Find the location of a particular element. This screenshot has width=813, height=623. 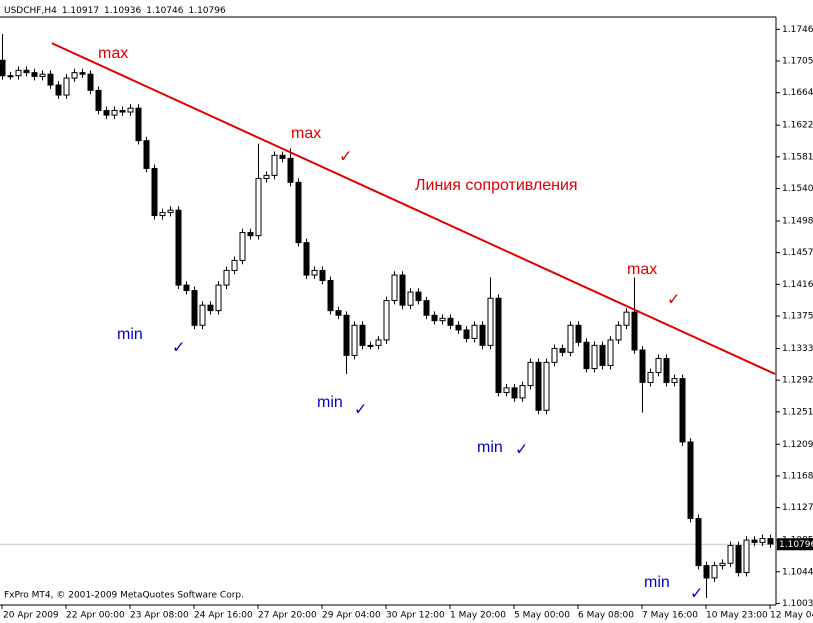

header-value: 1.10936 is located at coordinates (122, 11).